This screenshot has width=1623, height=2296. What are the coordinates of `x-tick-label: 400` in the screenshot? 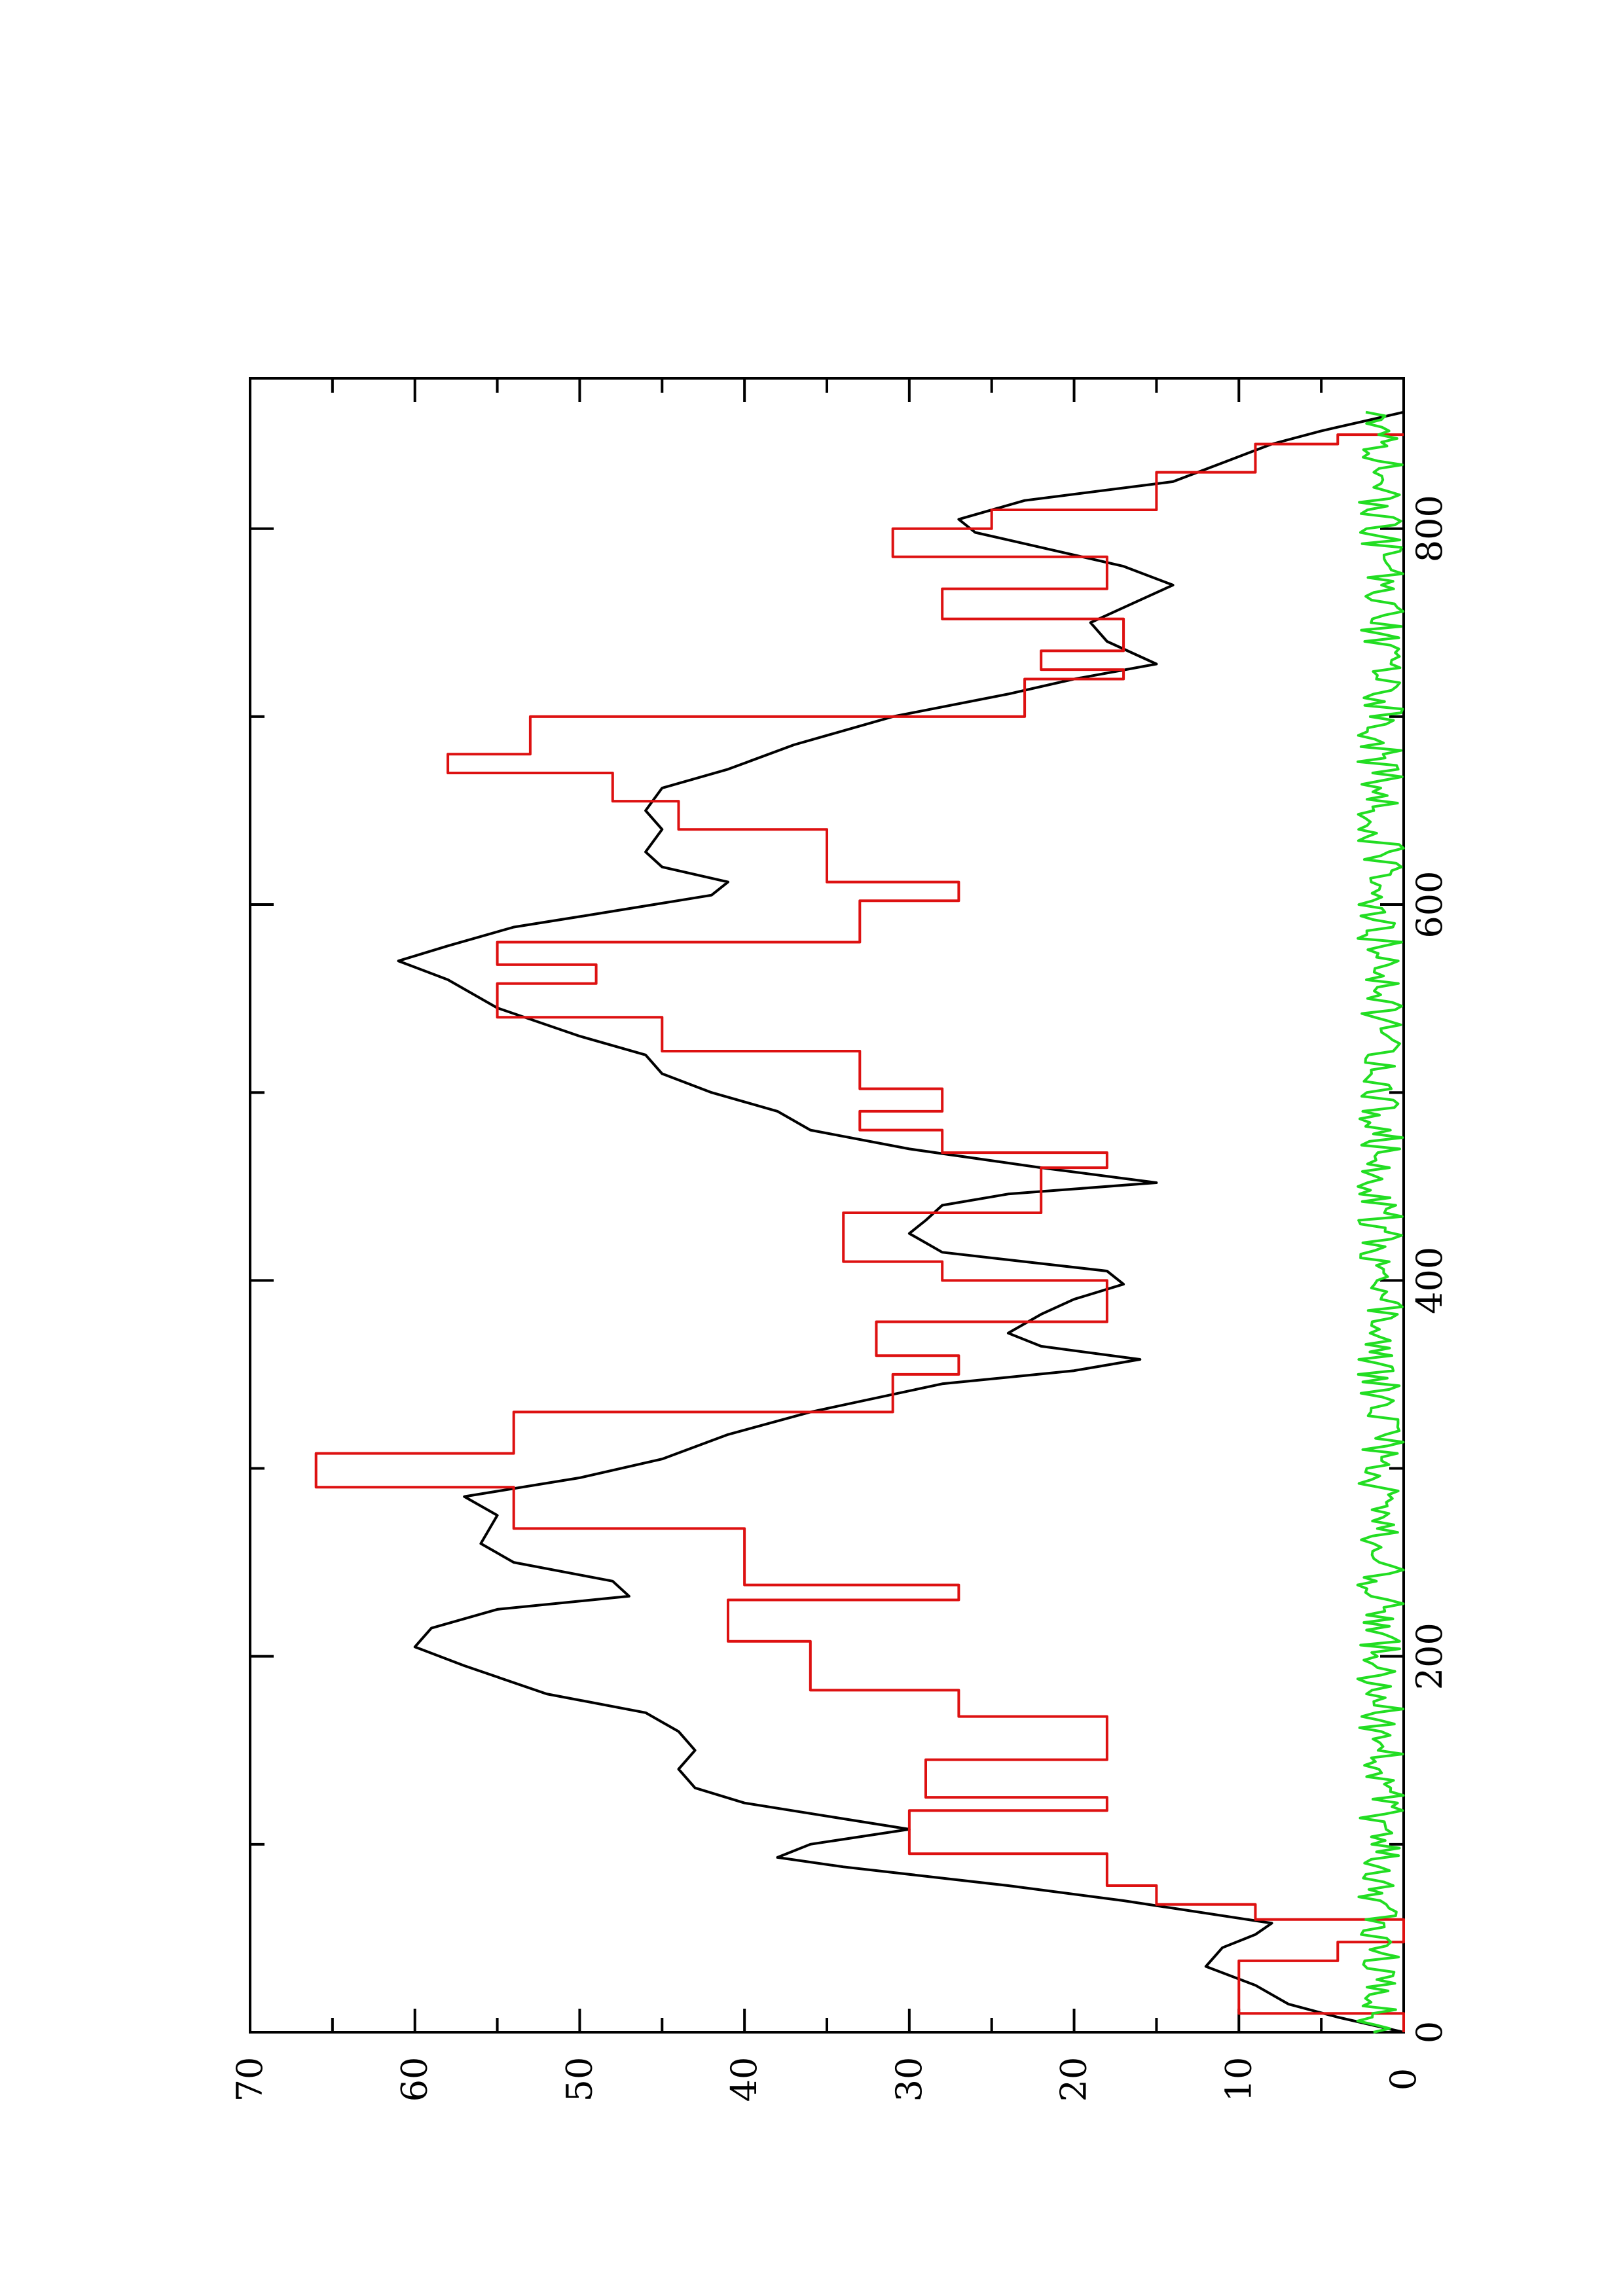 It's located at (1429, 1280).